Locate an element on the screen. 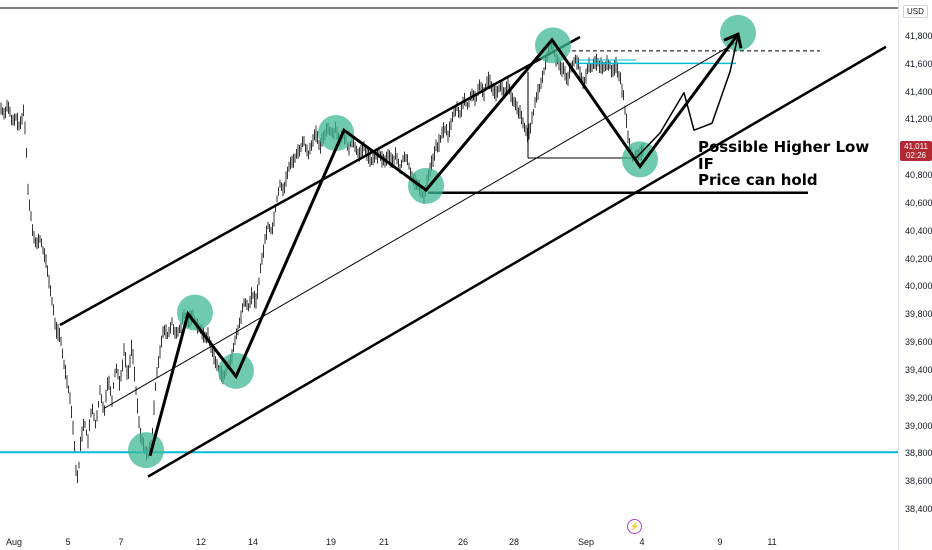 This screenshot has width=932, height=550. date-tick-label: Sep is located at coordinates (586, 542).